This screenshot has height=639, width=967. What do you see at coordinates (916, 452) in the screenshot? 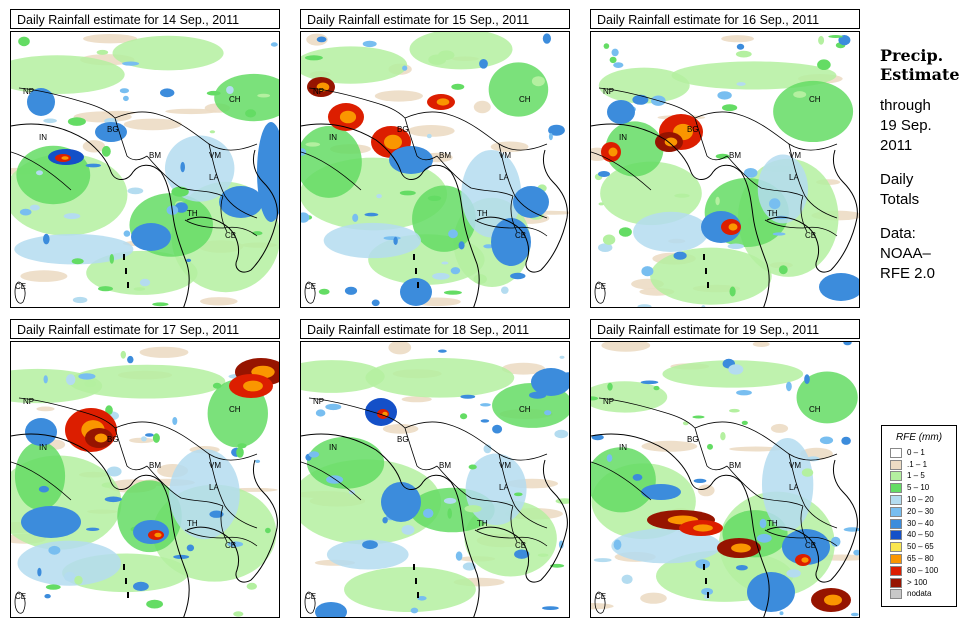
I see `legend-label: 0 – 1` at bounding box center [916, 452].